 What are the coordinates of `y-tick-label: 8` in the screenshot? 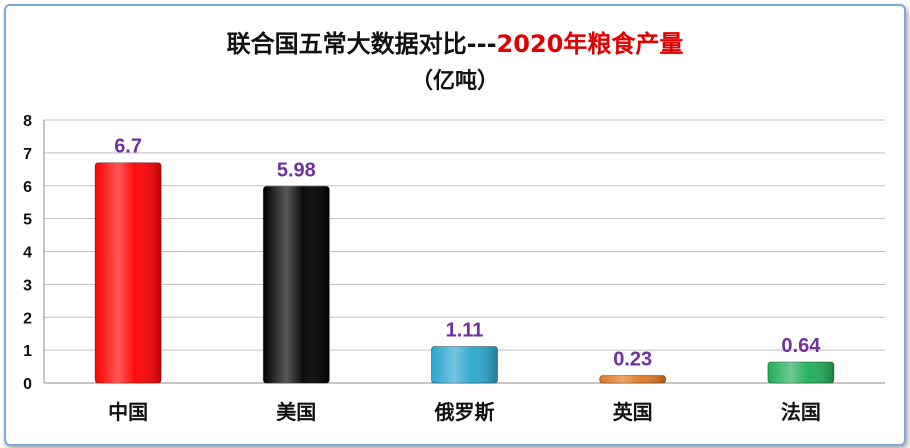 It's located at (27, 121).